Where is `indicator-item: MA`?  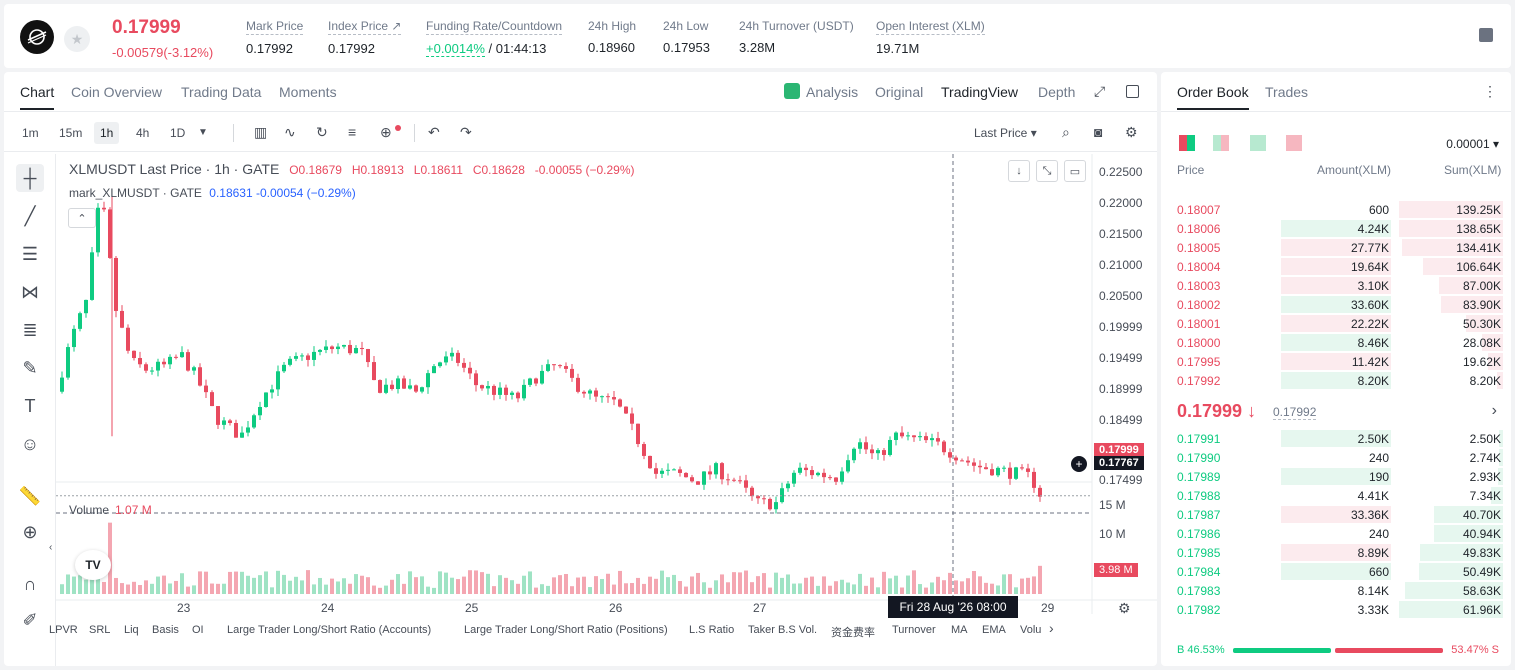 indicator-item: MA is located at coordinates (959, 630).